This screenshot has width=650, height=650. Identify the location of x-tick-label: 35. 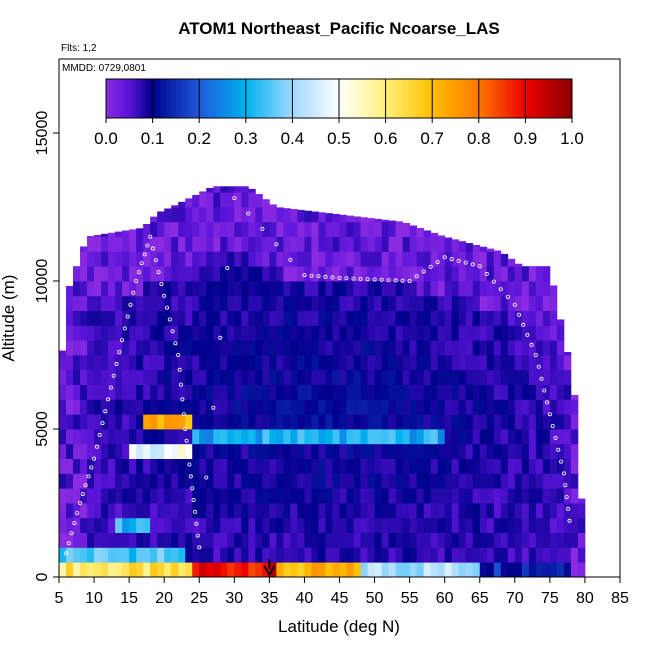
(269, 598).